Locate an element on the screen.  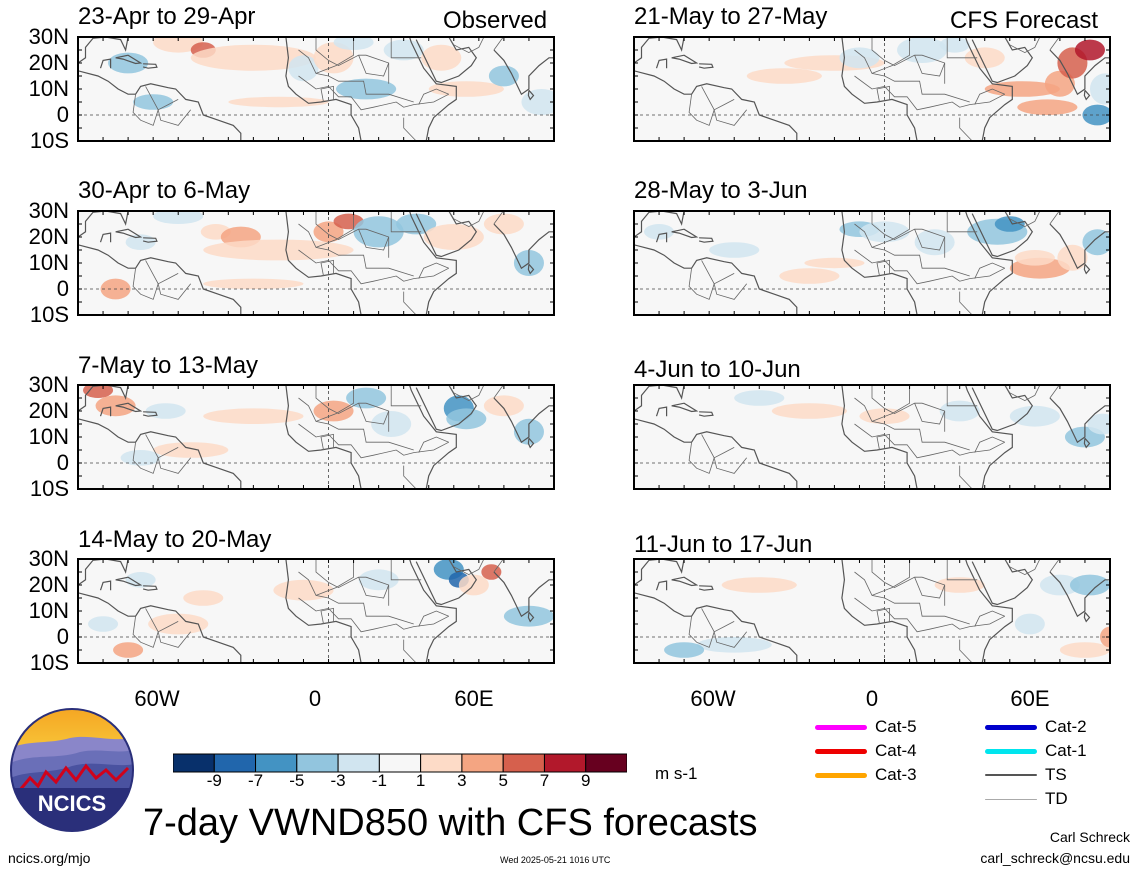
legend-label-td: TD is located at coordinates (1056, 798).